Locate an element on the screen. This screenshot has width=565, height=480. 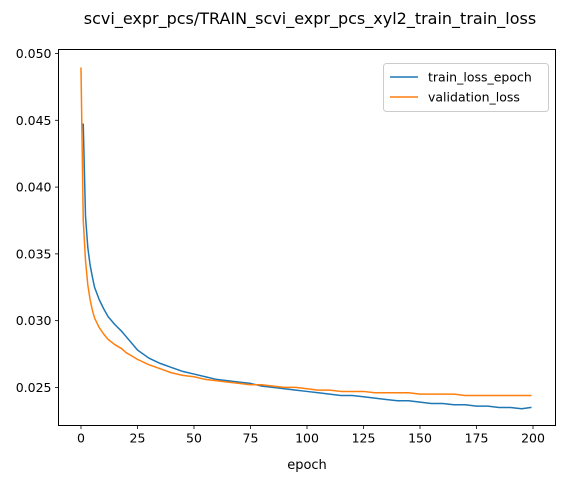
y-tick-label: 0.030 is located at coordinates (34, 320).